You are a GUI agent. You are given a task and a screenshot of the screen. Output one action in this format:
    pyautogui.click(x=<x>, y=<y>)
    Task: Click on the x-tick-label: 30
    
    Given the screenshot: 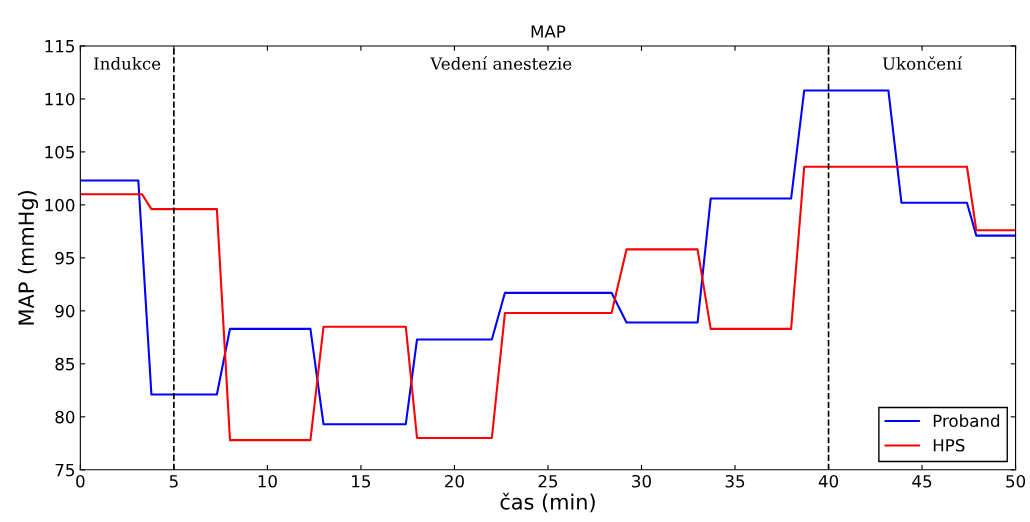 What is the action you would take?
    pyautogui.click(x=641, y=481)
    